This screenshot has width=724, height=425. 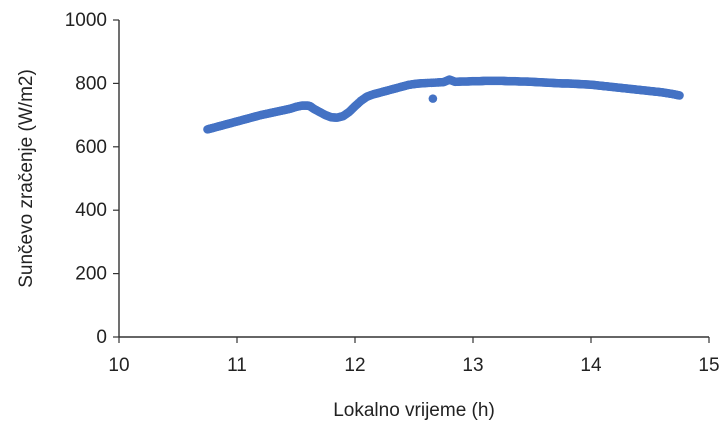 What do you see at coordinates (414, 410) in the screenshot?
I see `x-axis-title: Lokalno vrijeme (h)` at bounding box center [414, 410].